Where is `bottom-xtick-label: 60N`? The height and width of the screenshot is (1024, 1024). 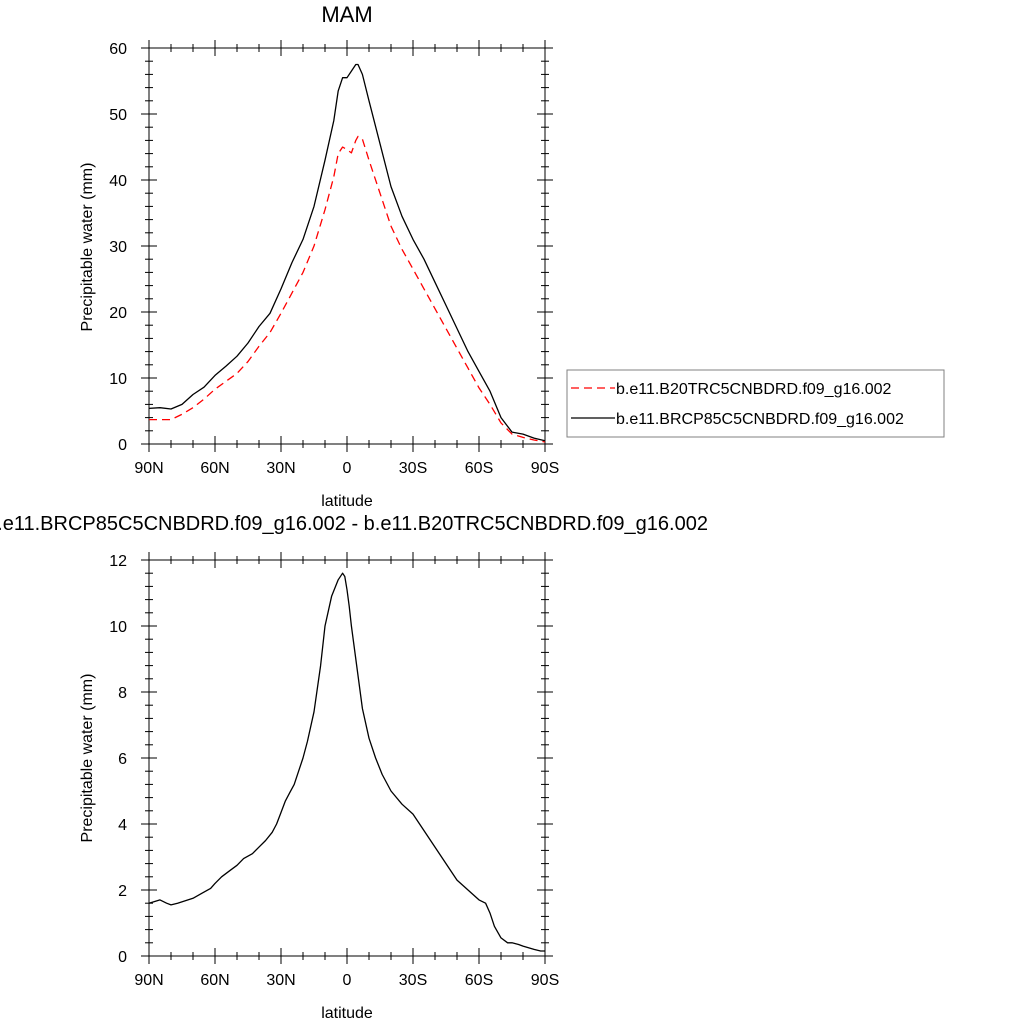
bottom-xtick-label: 60N is located at coordinates (214, 980).